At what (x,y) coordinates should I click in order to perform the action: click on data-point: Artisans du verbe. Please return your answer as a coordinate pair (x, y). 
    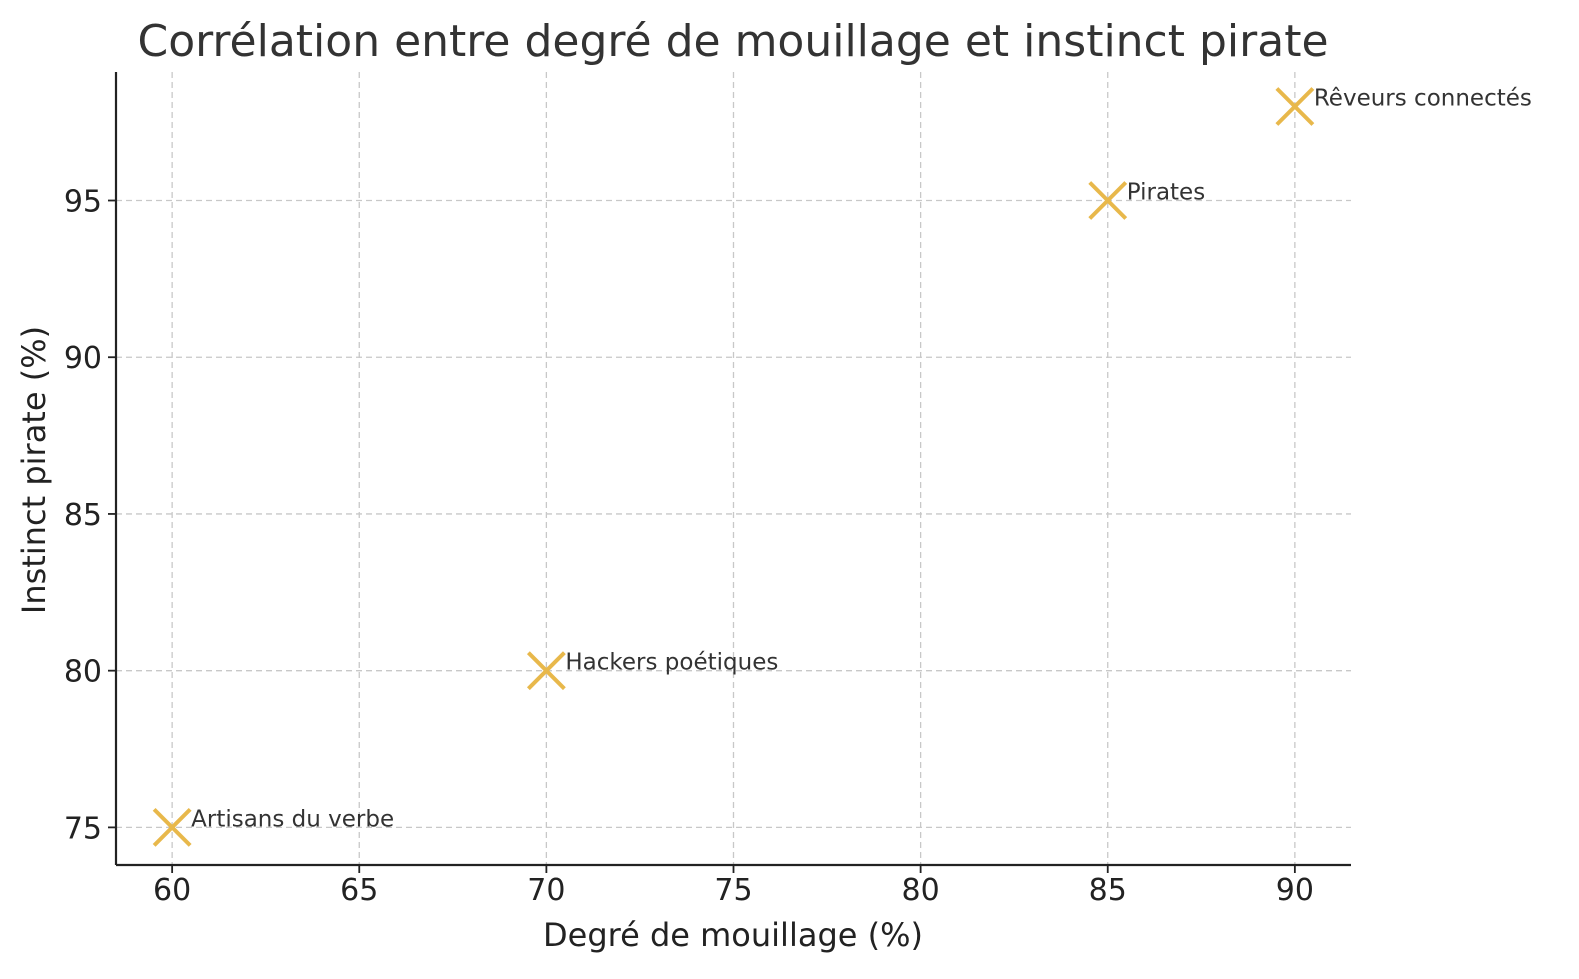
    Looking at the image, I should click on (273, 826).